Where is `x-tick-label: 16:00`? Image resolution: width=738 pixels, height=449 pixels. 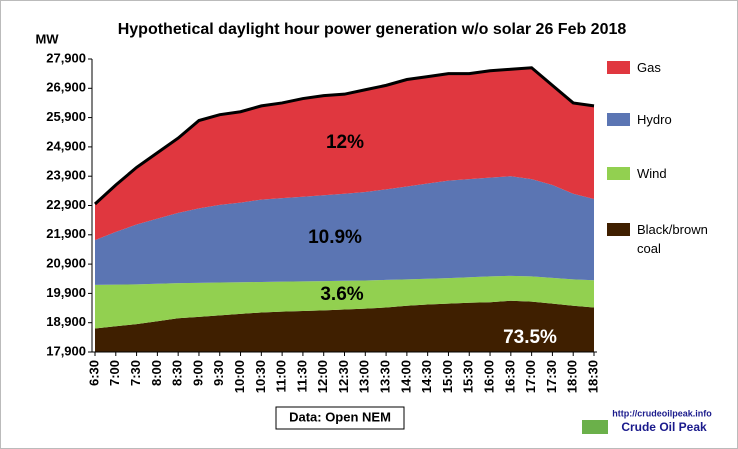 x-tick-label: 16:00 is located at coordinates (488, 376).